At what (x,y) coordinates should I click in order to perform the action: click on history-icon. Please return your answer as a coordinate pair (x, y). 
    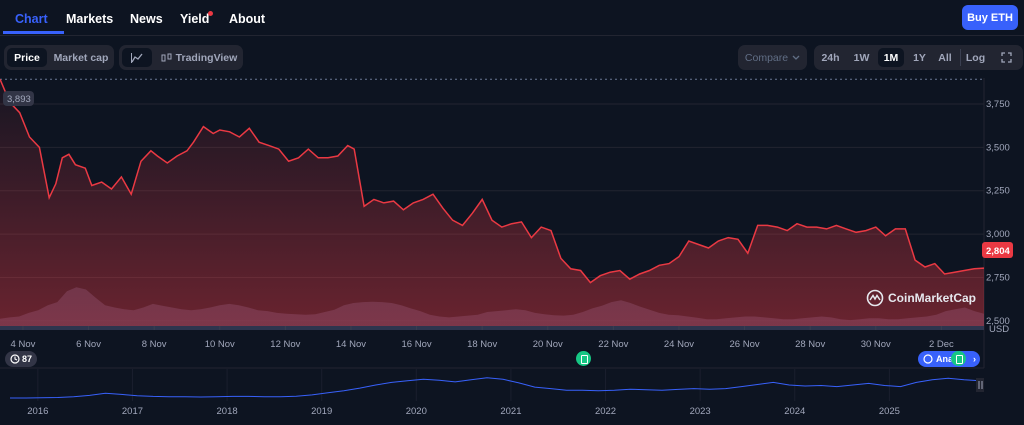
    Looking at the image, I should click on (15, 359).